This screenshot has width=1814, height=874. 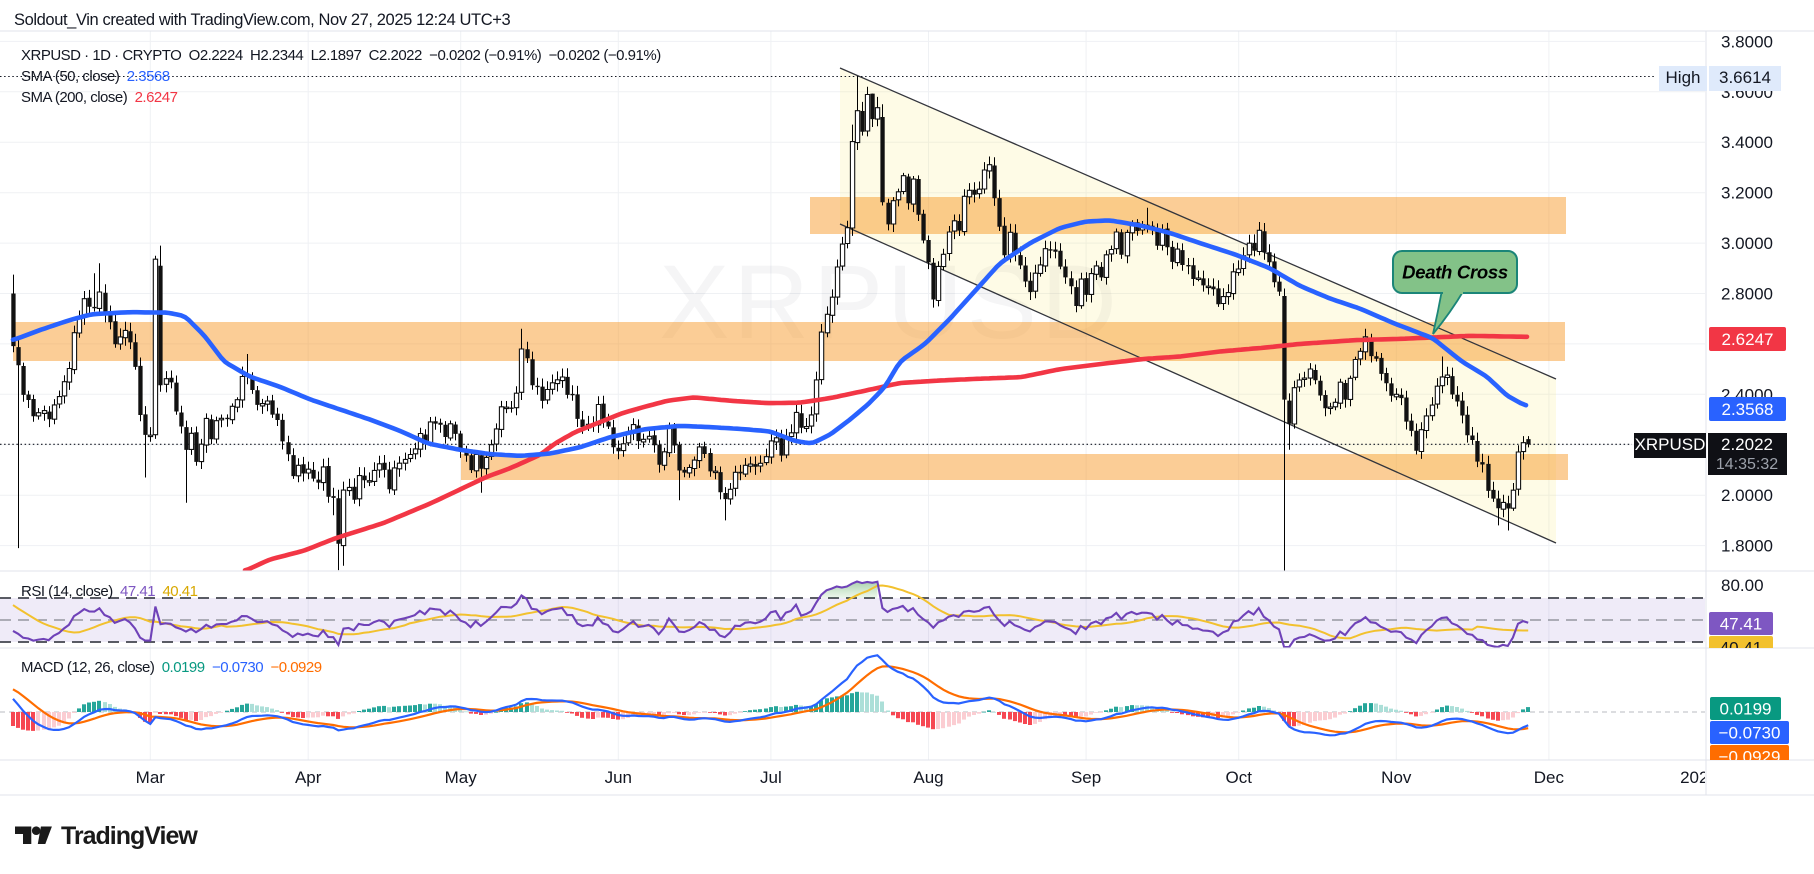 I want to click on svg-text: Jun, so click(x=618, y=777).